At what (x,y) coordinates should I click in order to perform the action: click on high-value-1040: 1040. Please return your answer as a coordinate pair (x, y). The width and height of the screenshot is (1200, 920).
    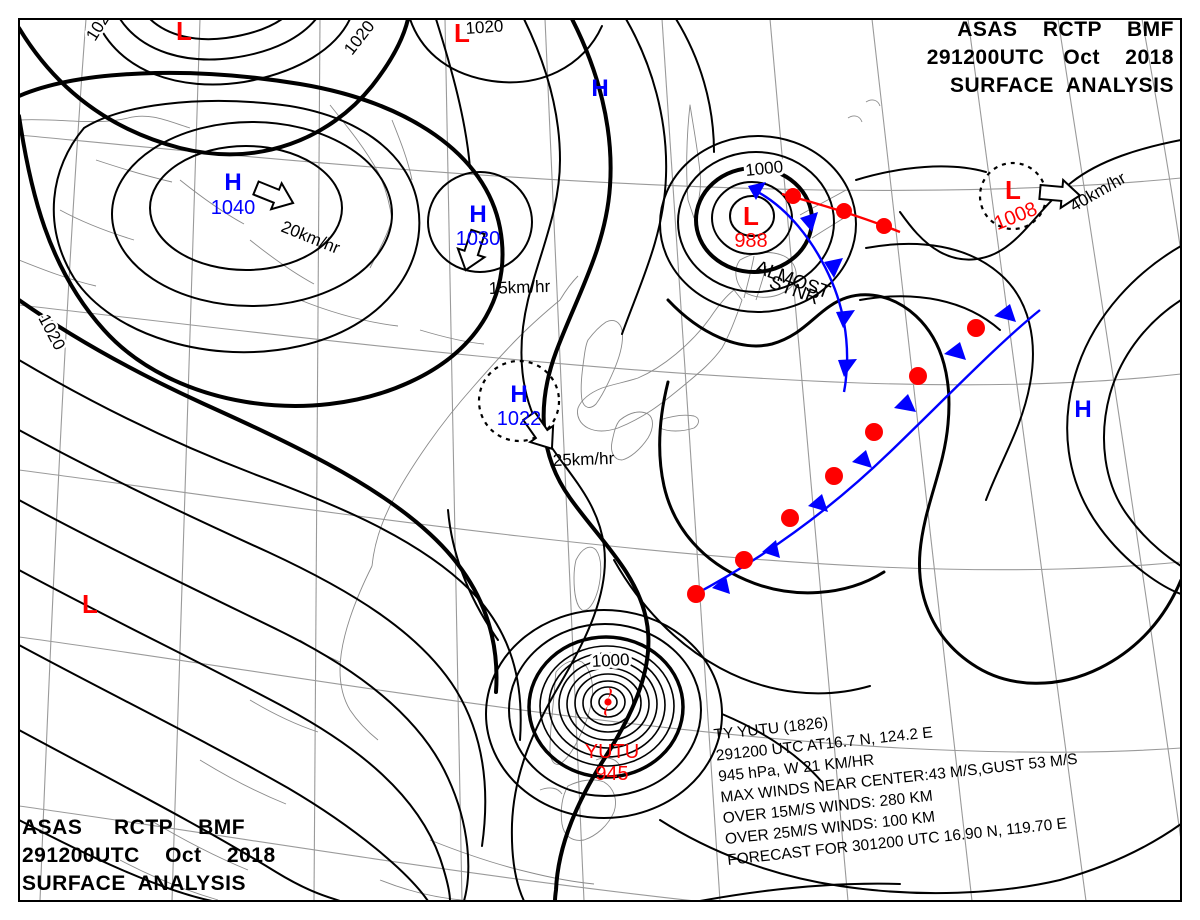
    Looking at the image, I should click on (233, 208).